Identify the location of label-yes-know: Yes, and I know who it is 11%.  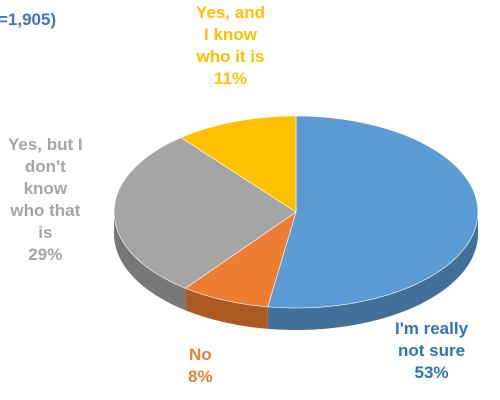
(230, 45).